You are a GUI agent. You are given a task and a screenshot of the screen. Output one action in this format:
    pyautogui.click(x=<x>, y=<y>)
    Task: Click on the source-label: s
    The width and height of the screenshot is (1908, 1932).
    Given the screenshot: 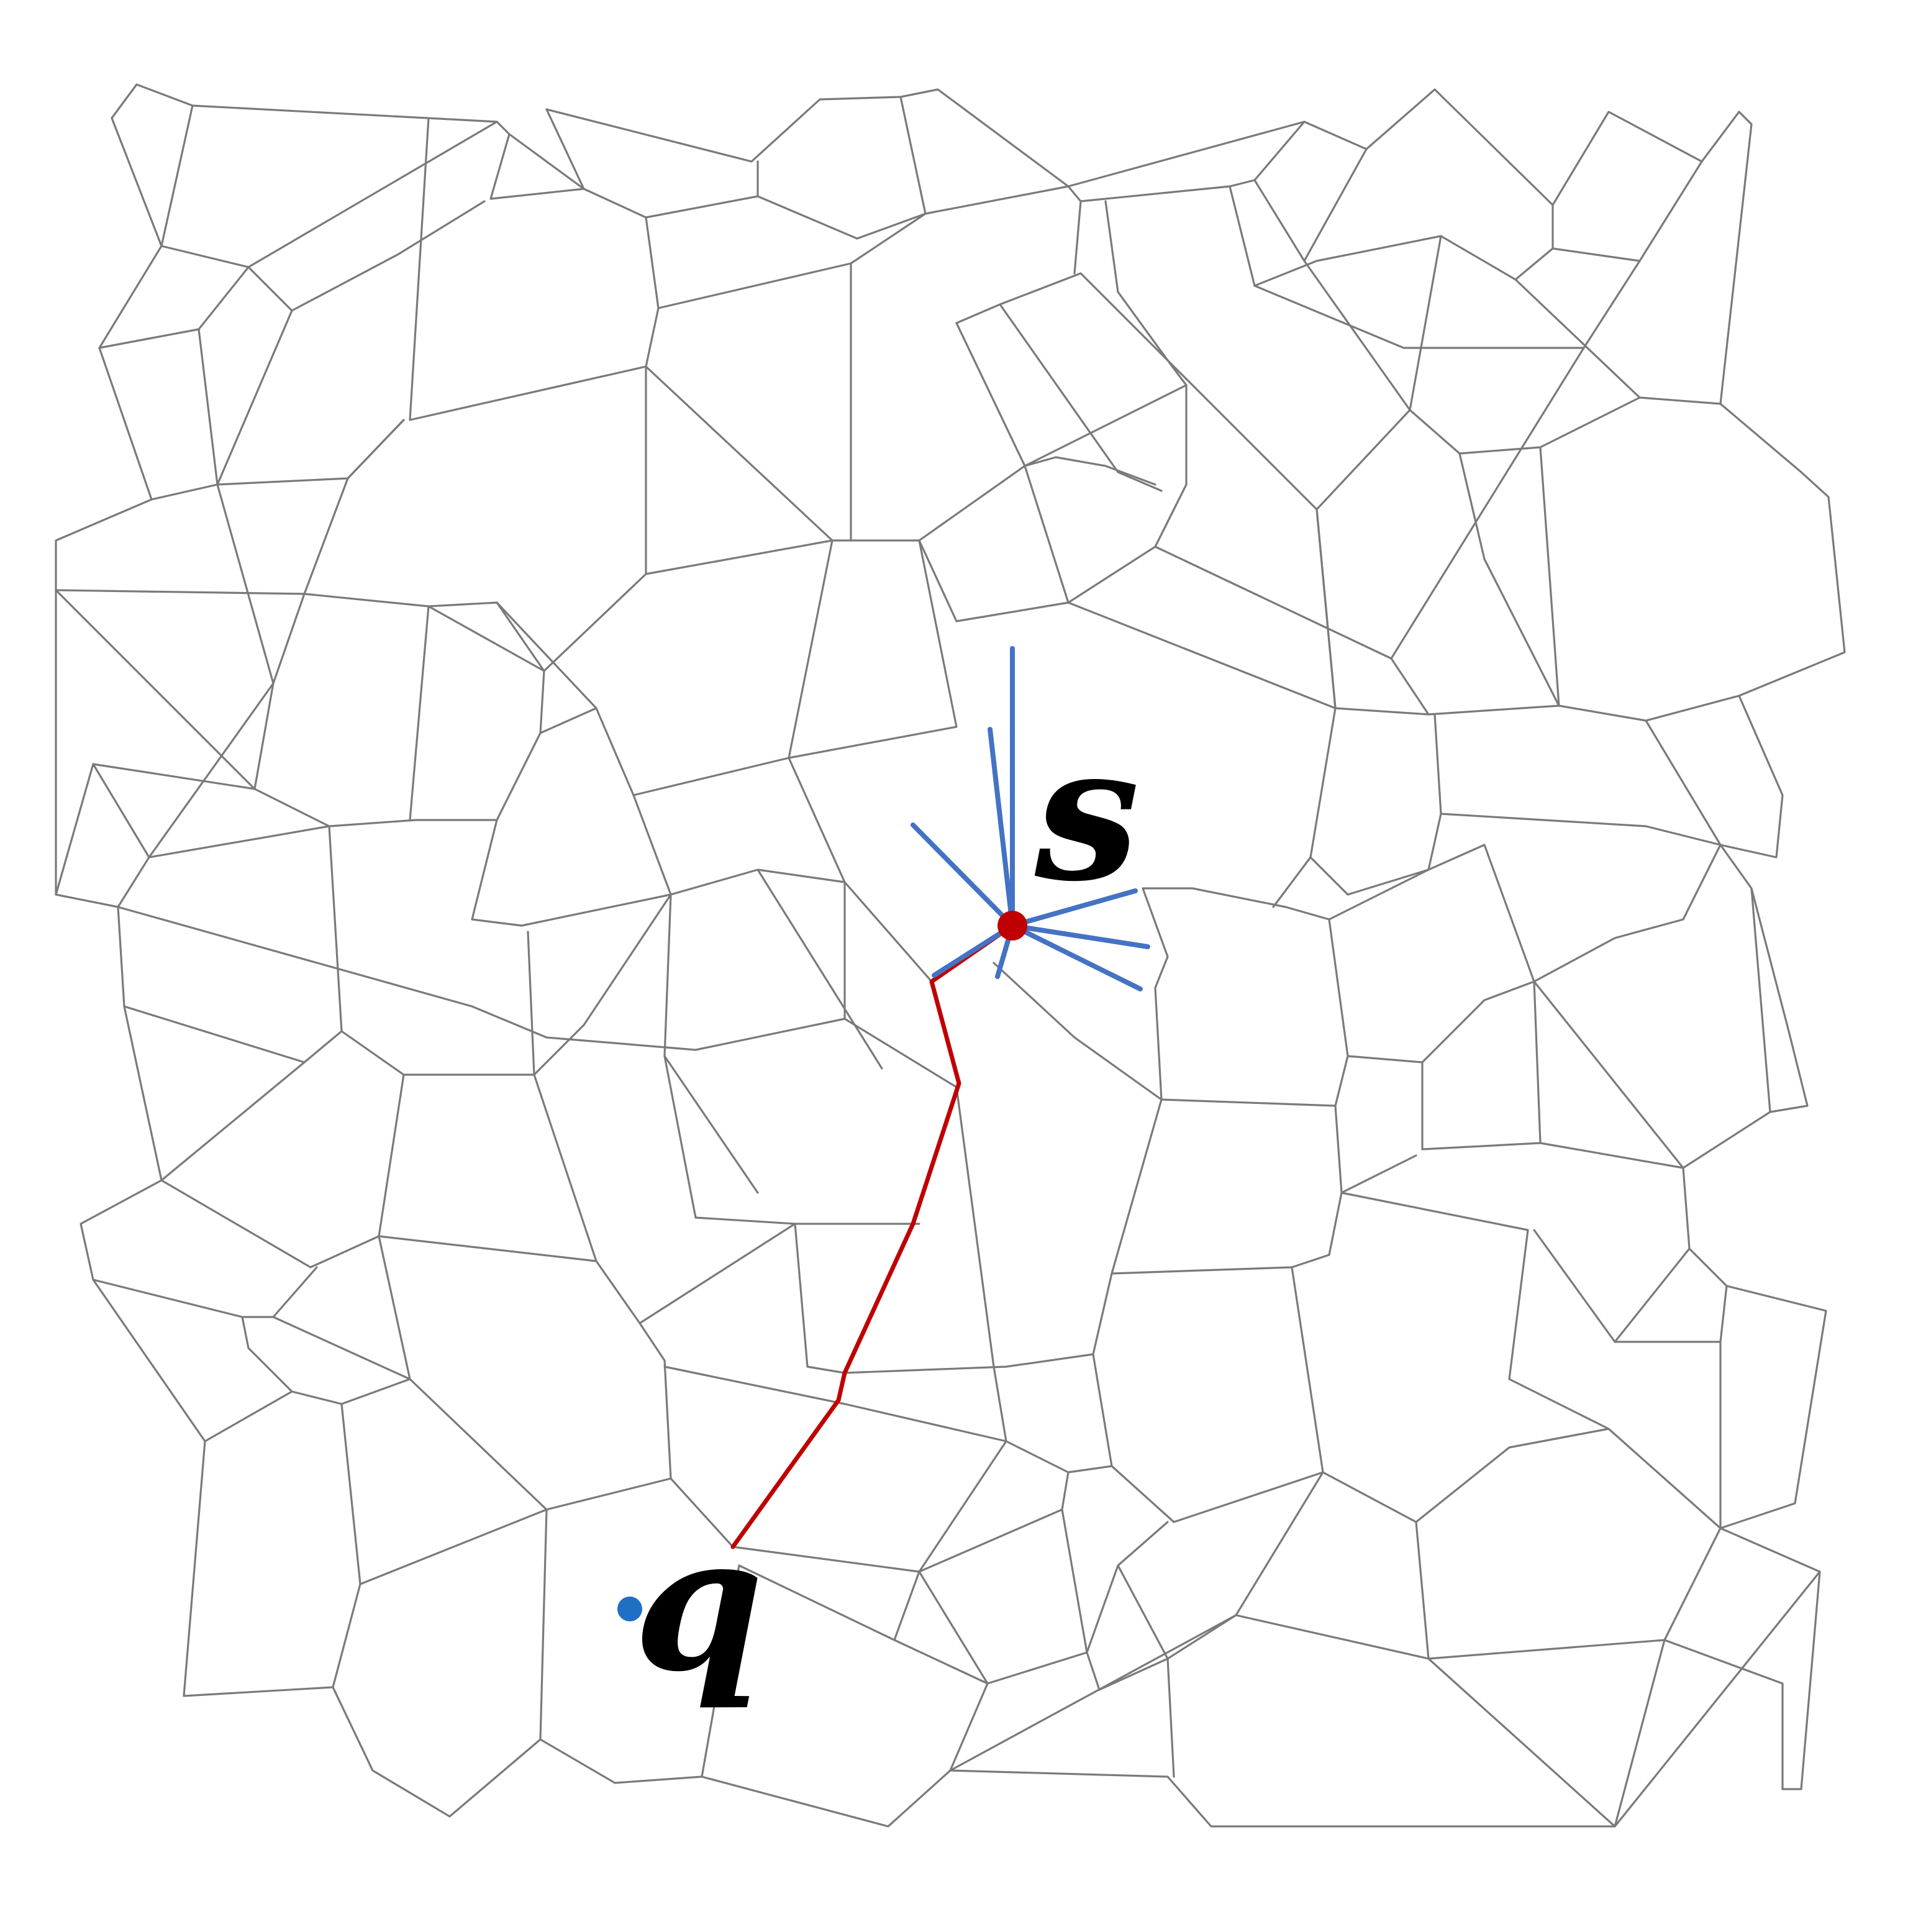 What is the action you would take?
    pyautogui.click(x=1086, y=813)
    